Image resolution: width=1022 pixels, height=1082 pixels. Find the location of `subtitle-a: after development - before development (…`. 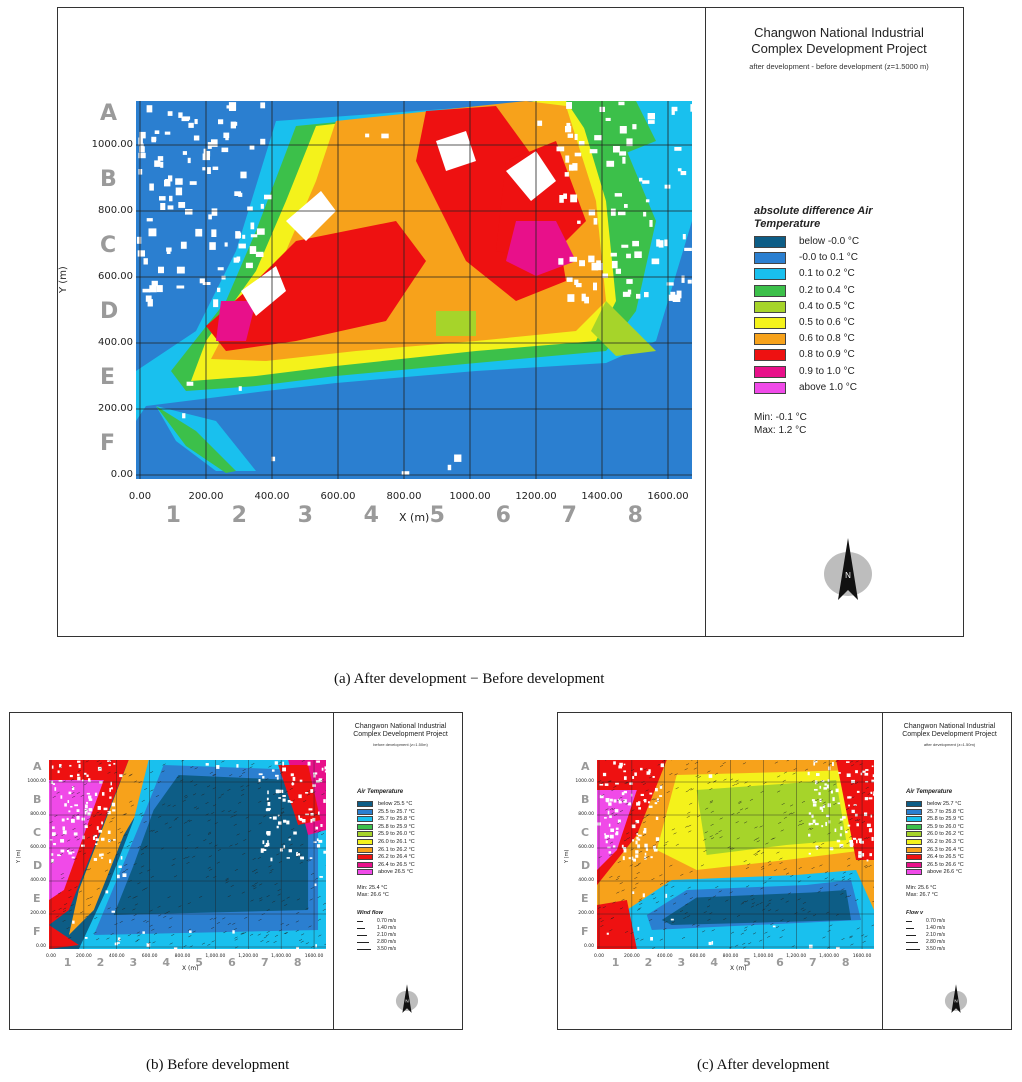

subtitle-a: after development - before development (… is located at coordinates (839, 66).